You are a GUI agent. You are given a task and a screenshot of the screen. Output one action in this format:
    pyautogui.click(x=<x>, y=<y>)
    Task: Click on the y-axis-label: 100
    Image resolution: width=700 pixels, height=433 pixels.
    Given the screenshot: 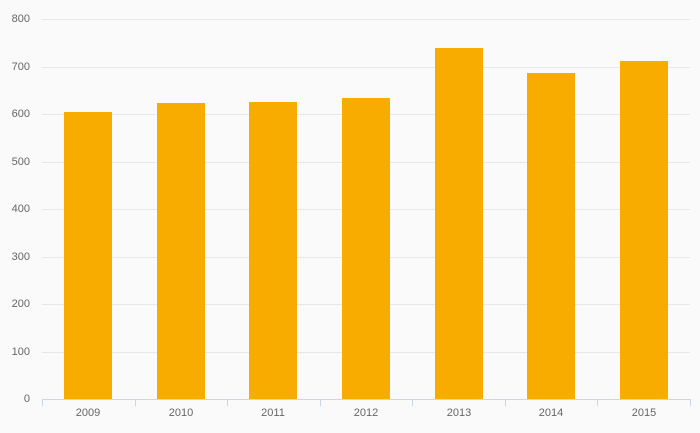 What is the action you would take?
    pyautogui.click(x=20, y=352)
    